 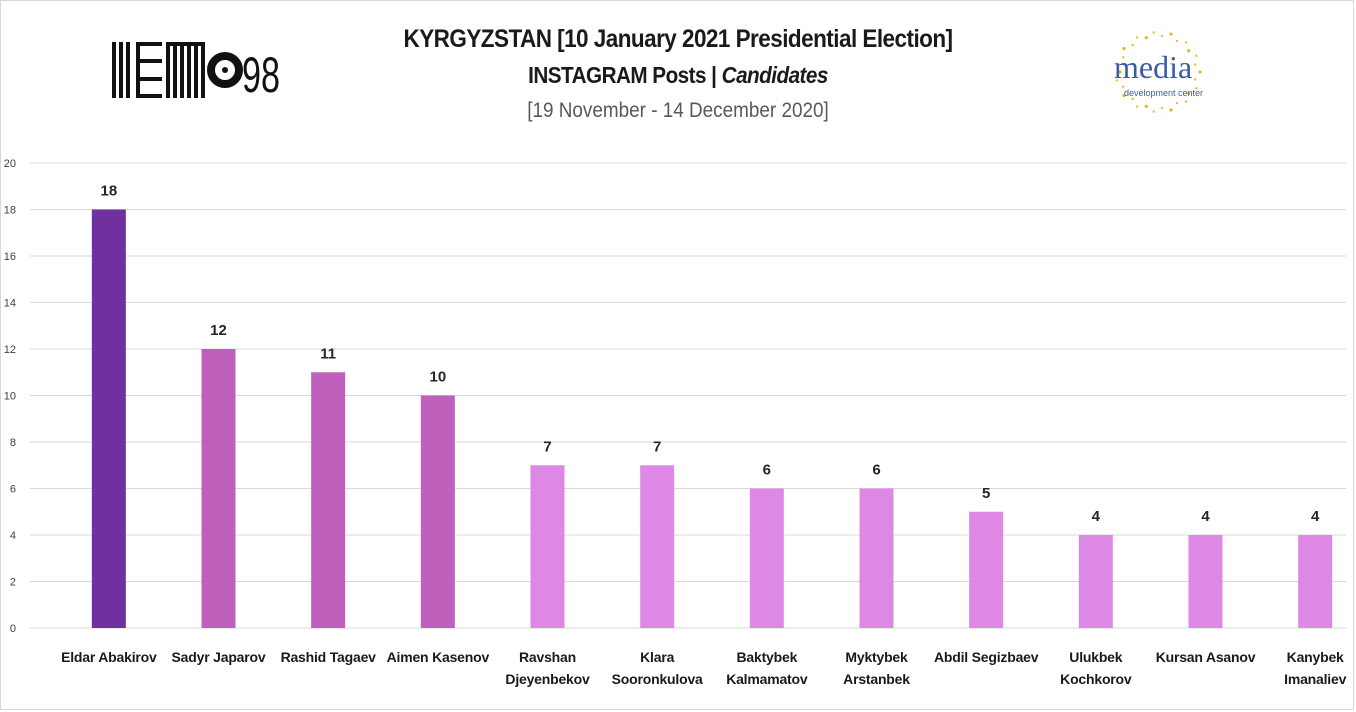 What do you see at coordinates (1305, 668) in the screenshot?
I see `x-tick-label: Kanybek Imanaliev` at bounding box center [1305, 668].